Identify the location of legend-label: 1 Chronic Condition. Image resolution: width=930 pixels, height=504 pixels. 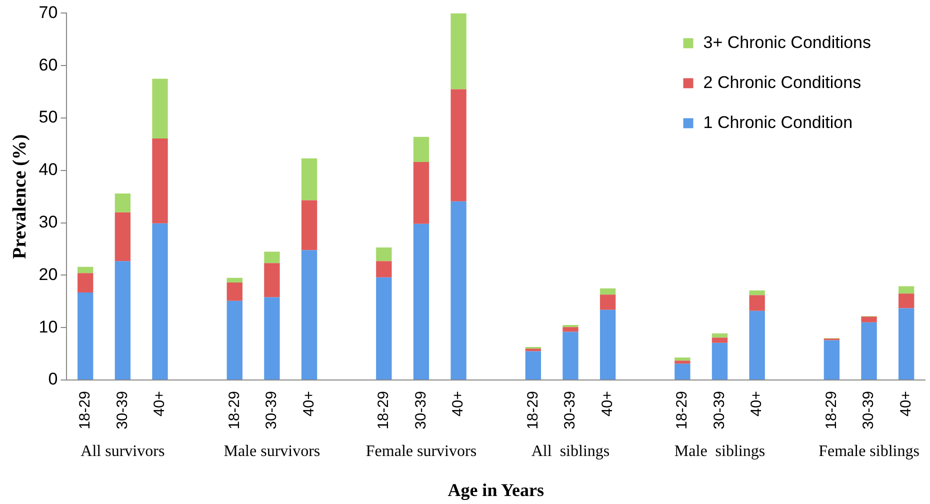
(778, 122).